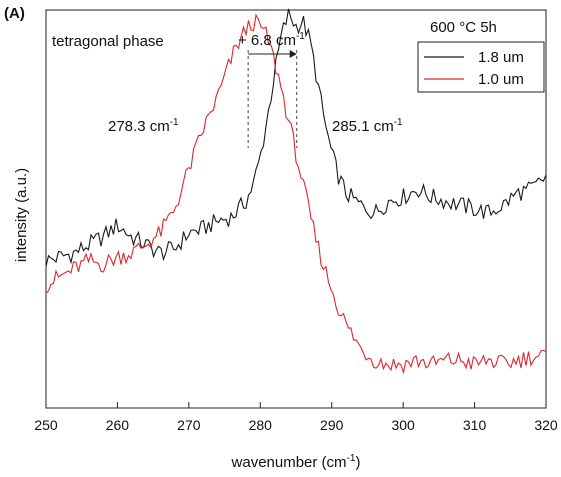  What do you see at coordinates (367, 126) in the screenshot?
I see `peak-right-label: 285.1 cm-1` at bounding box center [367, 126].